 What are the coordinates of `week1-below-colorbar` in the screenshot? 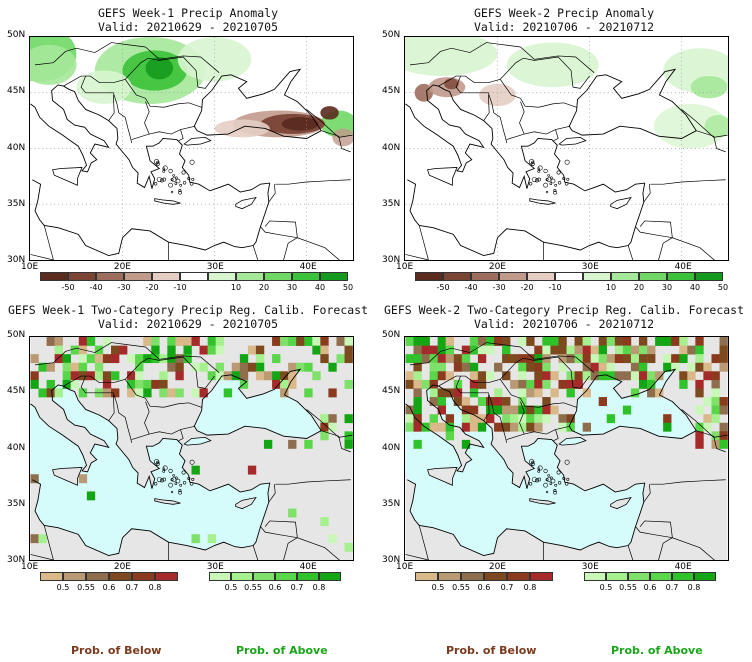 It's located at (109, 576).